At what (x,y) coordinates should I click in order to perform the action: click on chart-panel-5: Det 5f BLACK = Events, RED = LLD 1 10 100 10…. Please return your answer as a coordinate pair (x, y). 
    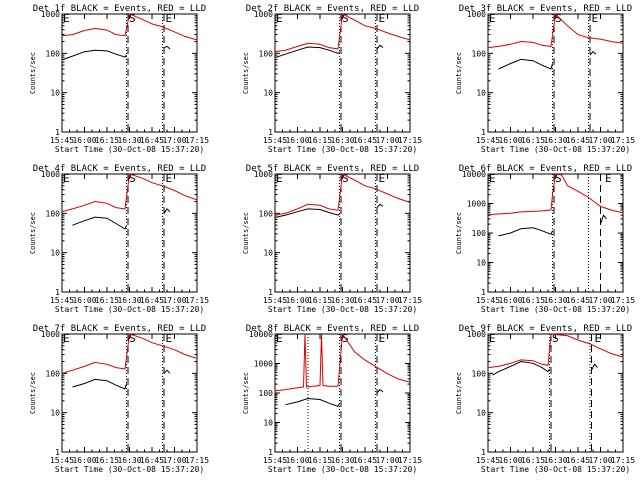
    Looking at the image, I should click on (332, 239).